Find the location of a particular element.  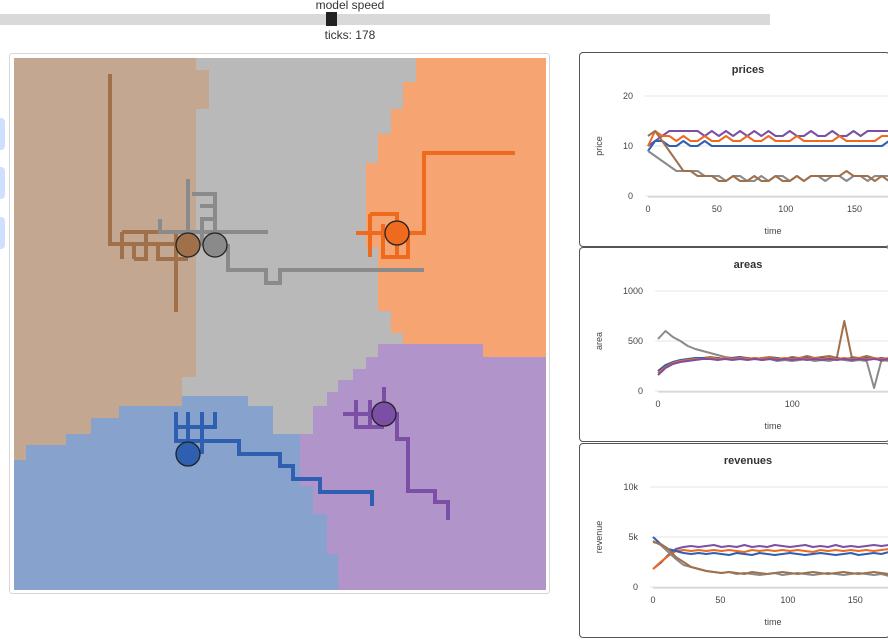

y-axis-label: revenue is located at coordinates (599, 537).